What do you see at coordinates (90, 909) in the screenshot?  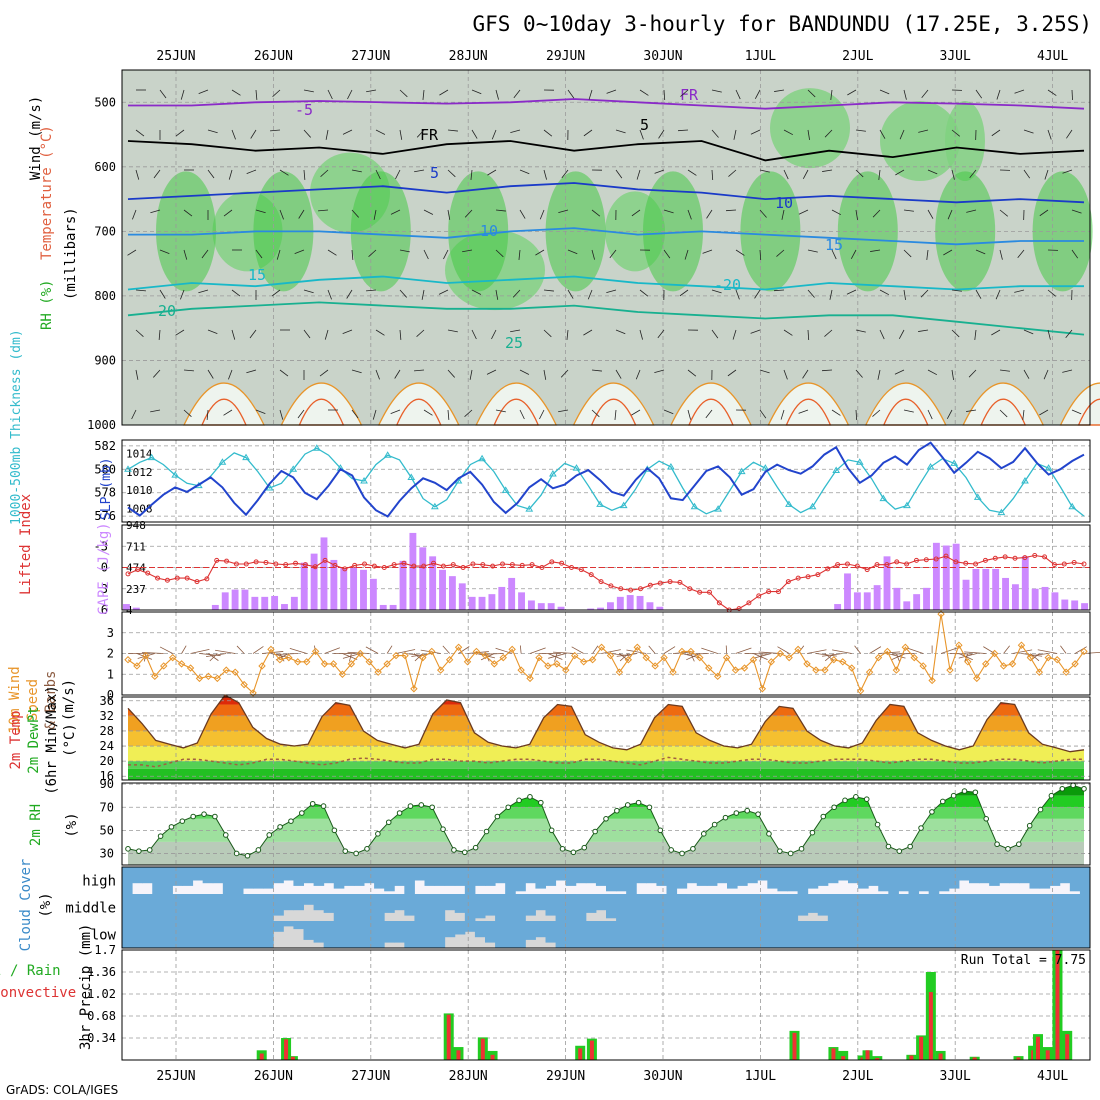 I see `cloud-category-label: middle` at bounding box center [90, 909].